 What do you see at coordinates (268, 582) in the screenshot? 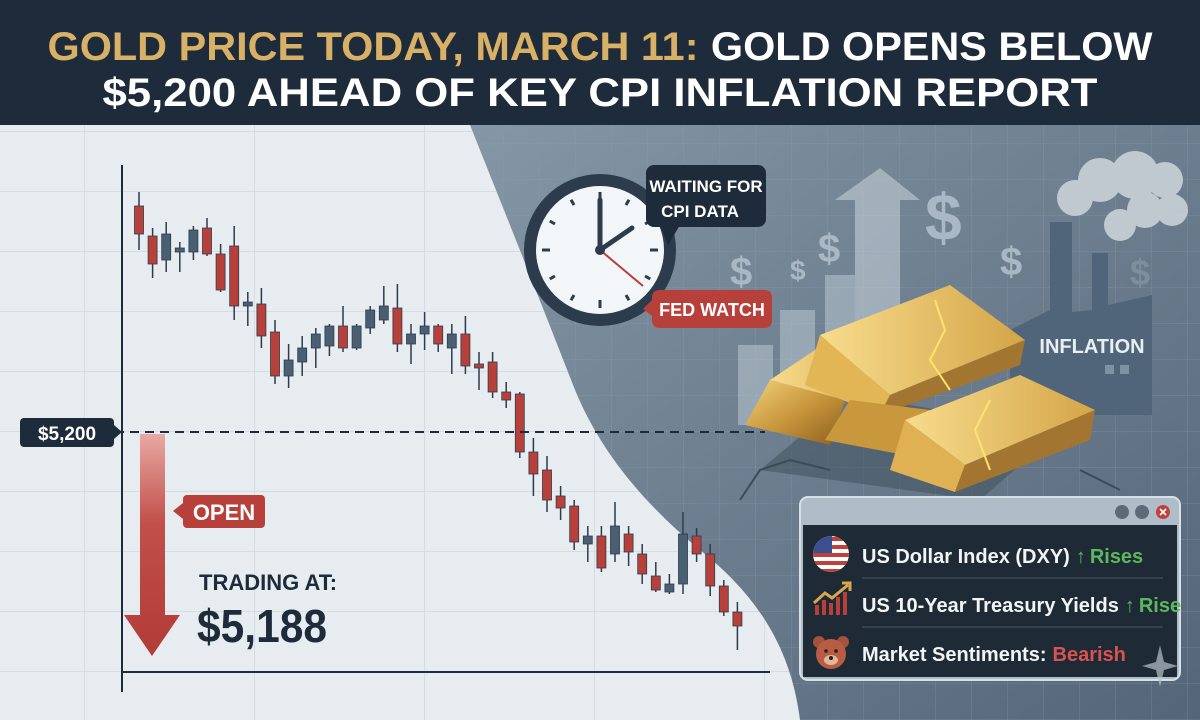
I see `trading-at-label: TRADING AT:` at bounding box center [268, 582].